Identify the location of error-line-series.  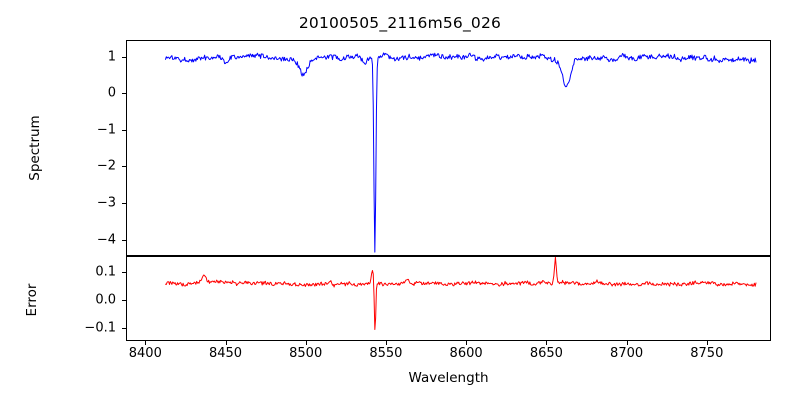
(461, 293).